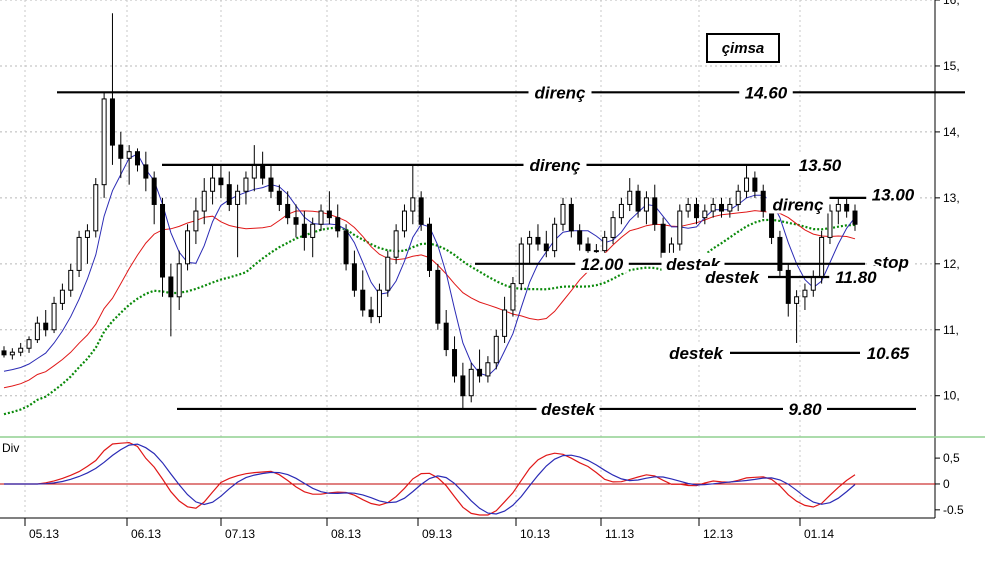 The image size is (1000, 565). What do you see at coordinates (951, 66) in the screenshot?
I see `price-tick-label: 15,` at bounding box center [951, 66].